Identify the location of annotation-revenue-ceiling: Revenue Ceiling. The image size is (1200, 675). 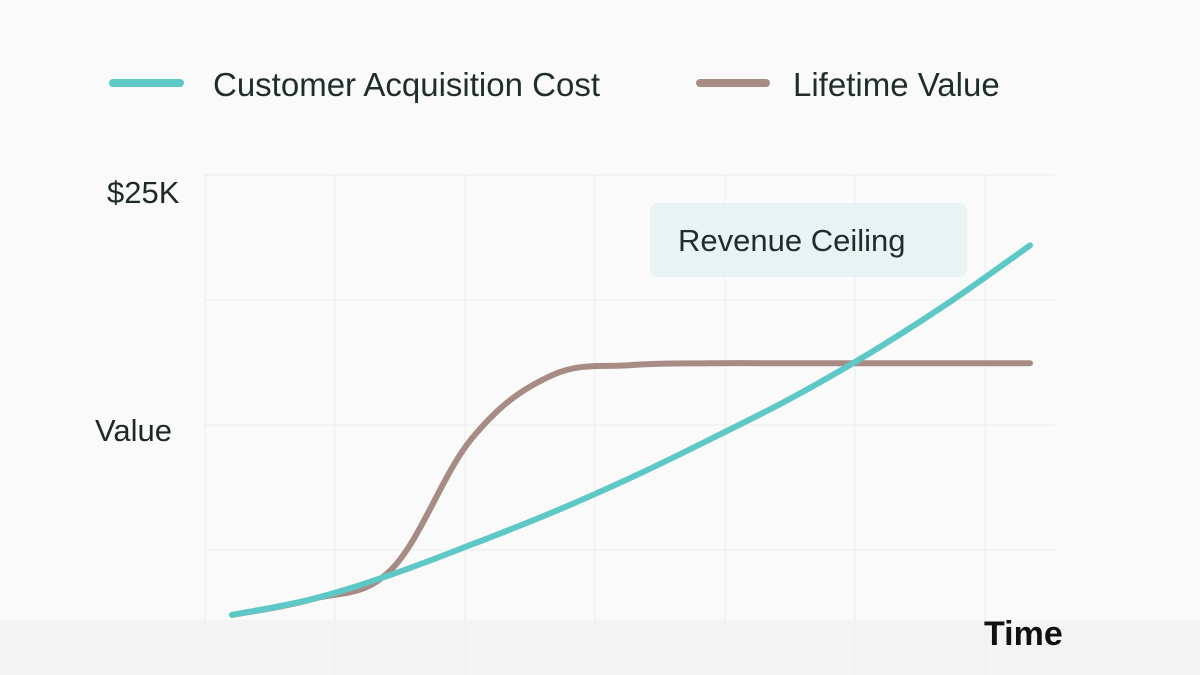
(808, 240).